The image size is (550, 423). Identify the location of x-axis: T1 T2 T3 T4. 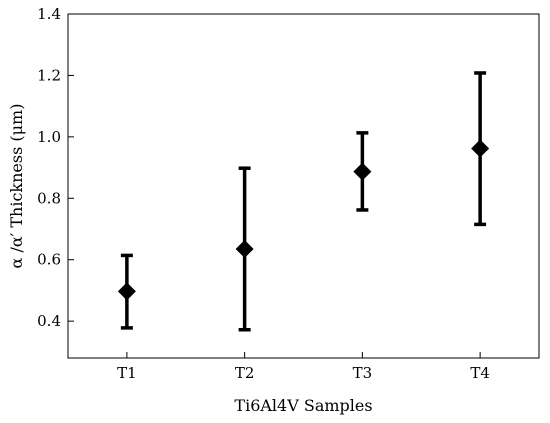
(303, 367).